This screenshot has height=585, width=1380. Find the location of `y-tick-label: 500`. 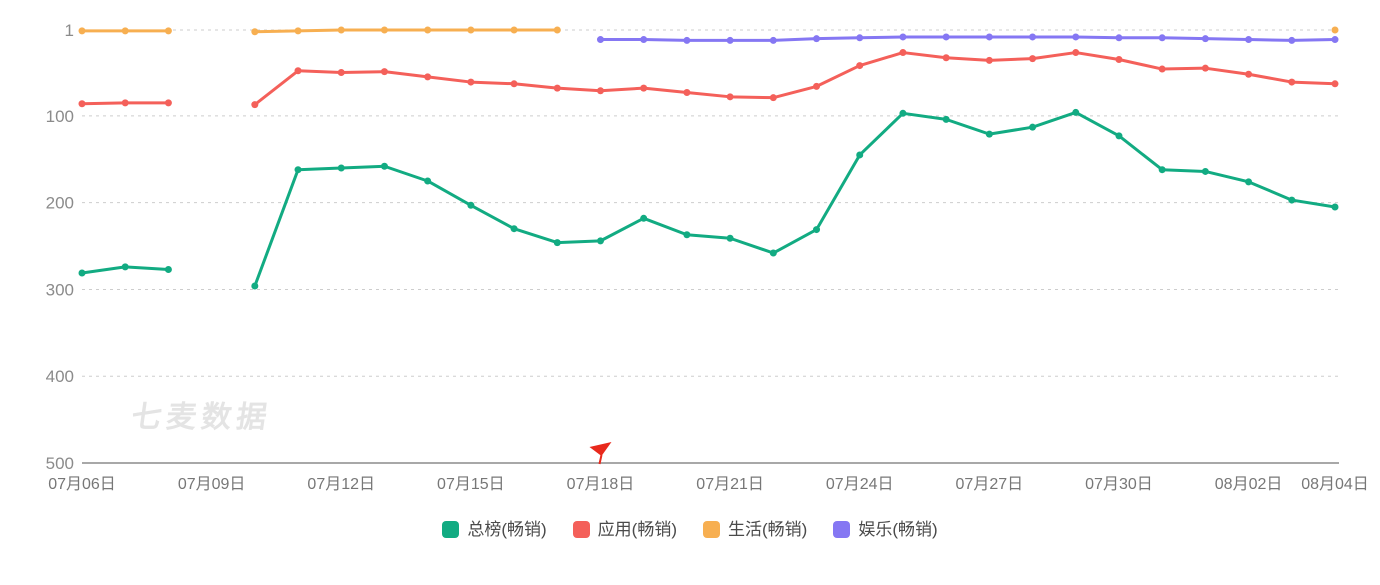

y-tick-label: 500 is located at coordinates (60, 463).